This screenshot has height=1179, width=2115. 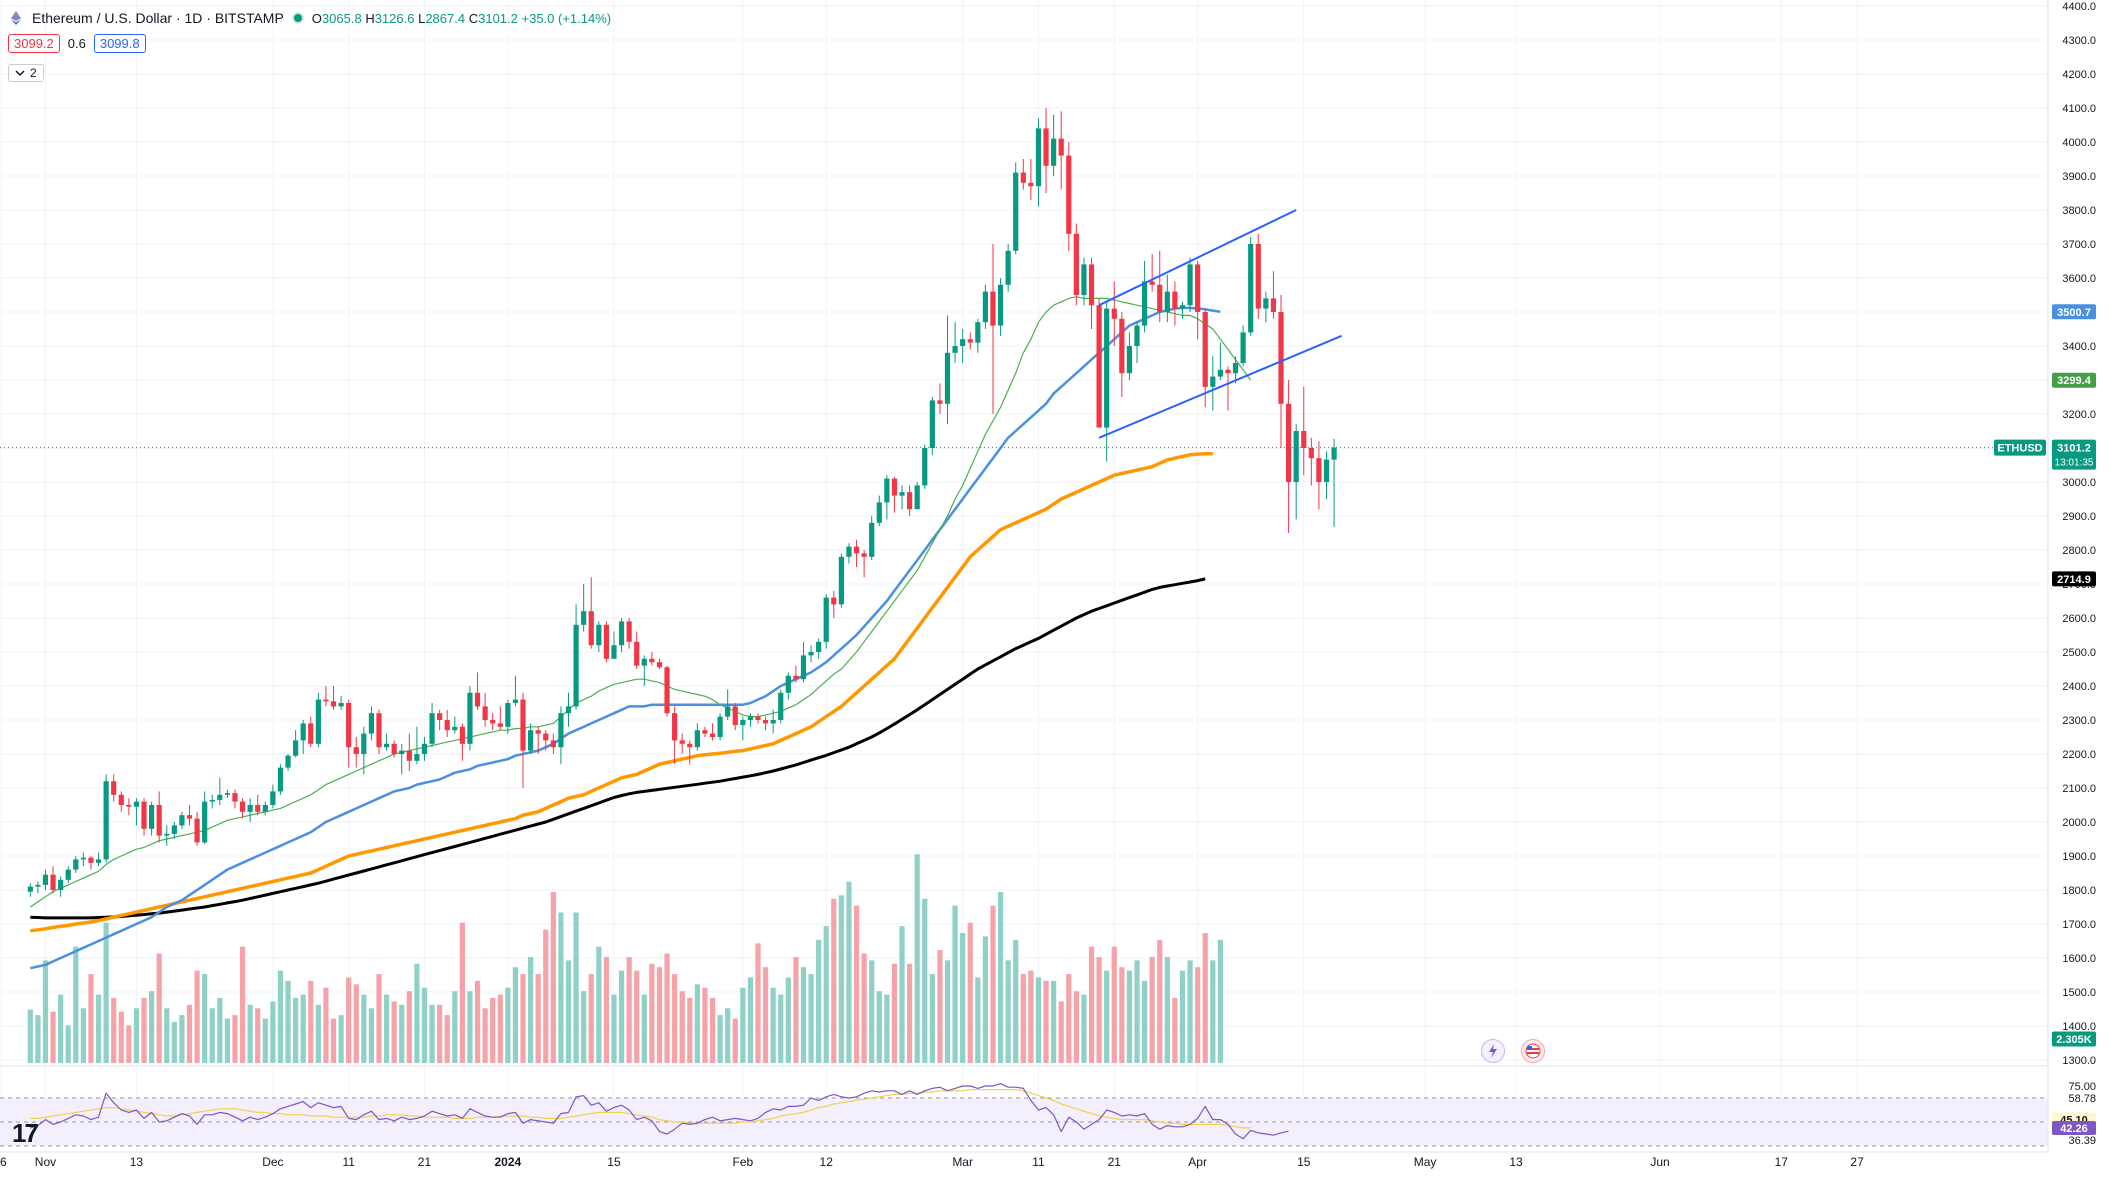 What do you see at coordinates (26, 73) in the screenshot?
I see `indicators-toggle: 2` at bounding box center [26, 73].